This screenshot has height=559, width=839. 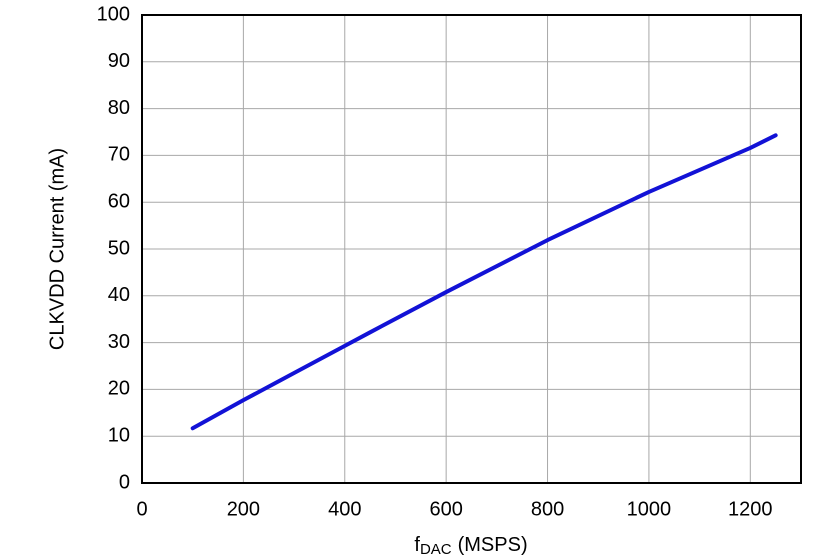 I want to click on x-tick-label: 800, so click(x=547, y=509).